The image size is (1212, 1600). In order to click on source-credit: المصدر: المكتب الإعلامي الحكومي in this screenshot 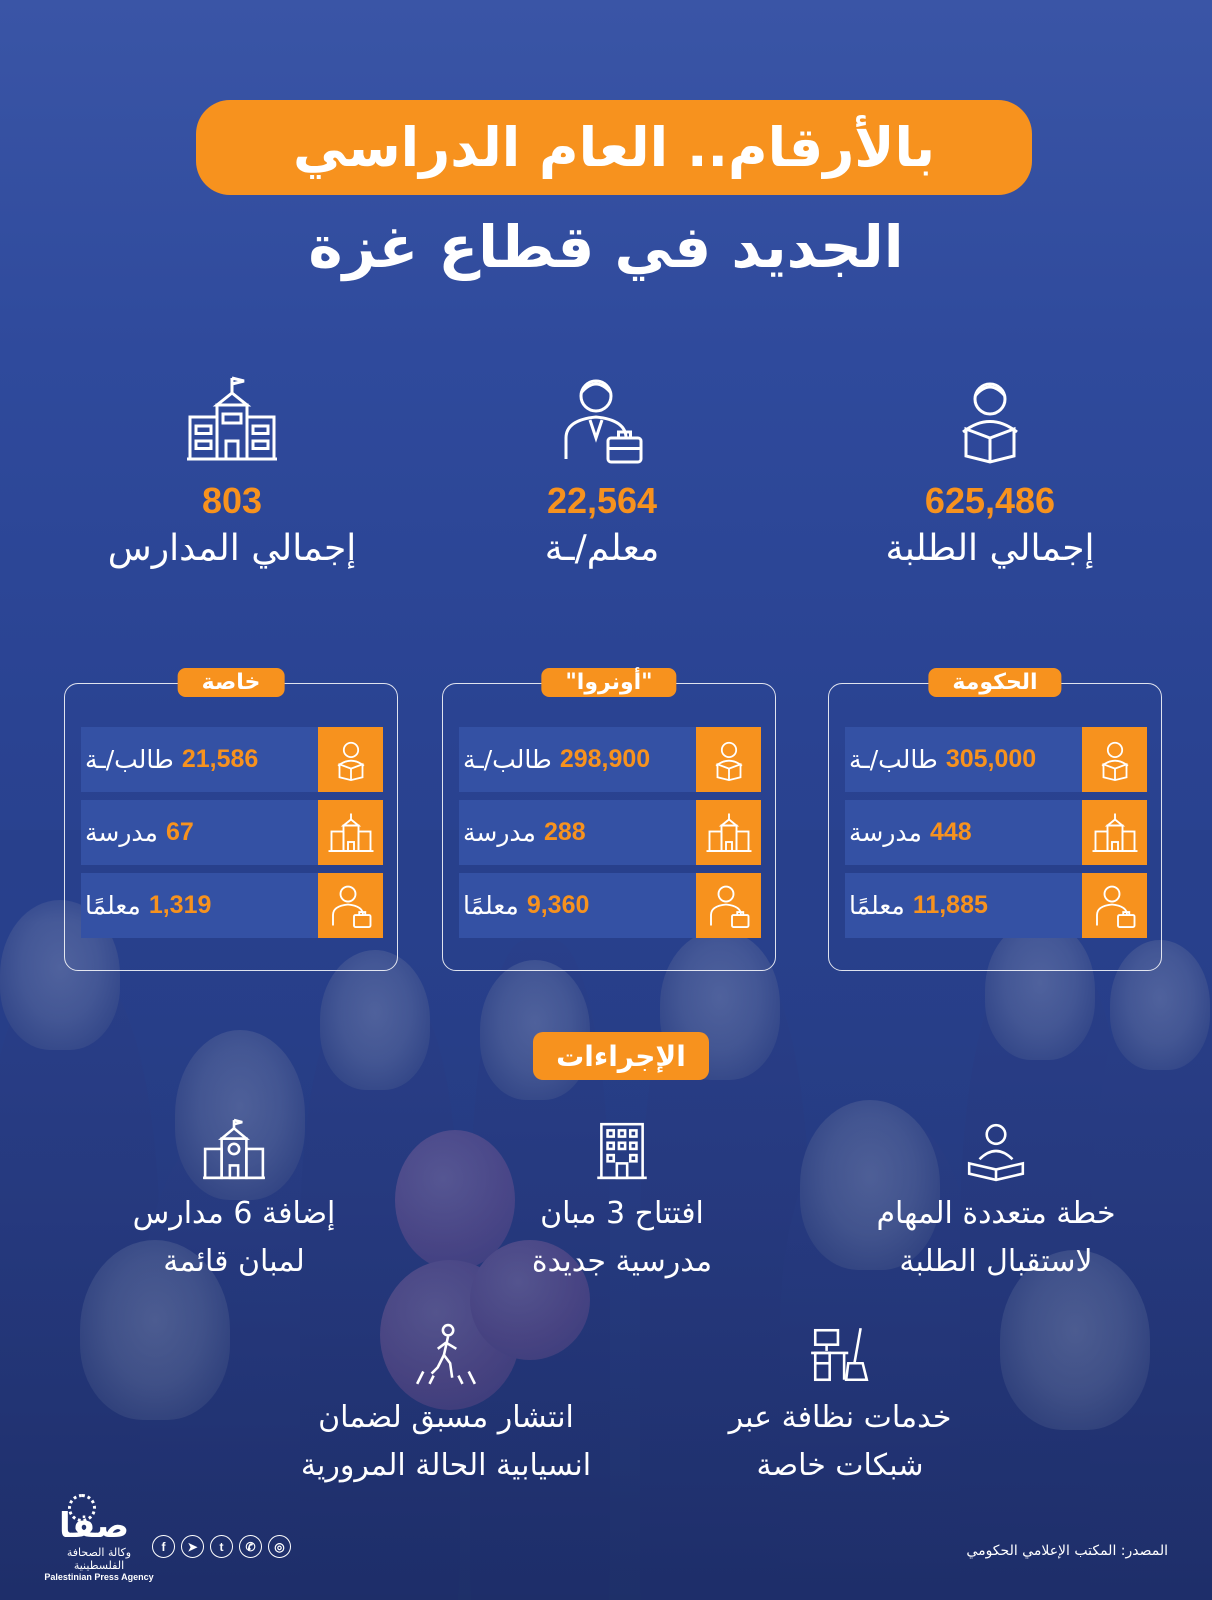, I will do `click(1067, 1551)`.